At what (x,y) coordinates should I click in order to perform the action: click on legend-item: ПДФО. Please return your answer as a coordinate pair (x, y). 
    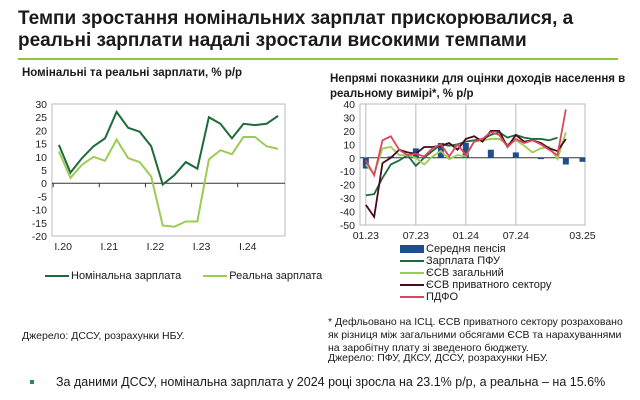
    Looking at the image, I should click on (475, 297).